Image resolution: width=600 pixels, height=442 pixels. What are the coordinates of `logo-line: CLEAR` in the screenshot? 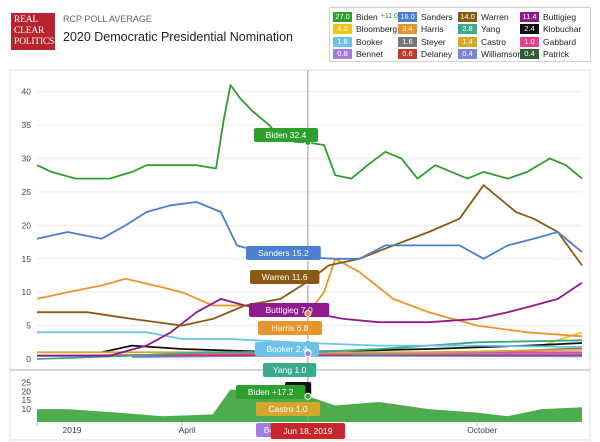 It's located at (29, 31).